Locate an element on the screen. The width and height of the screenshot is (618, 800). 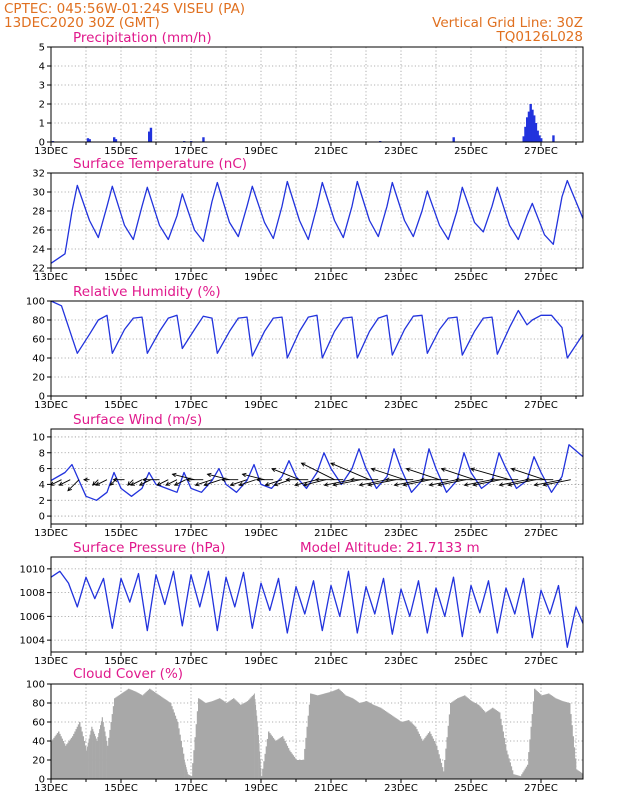
wind-ytick-label: 0 is located at coordinates (42, 517).